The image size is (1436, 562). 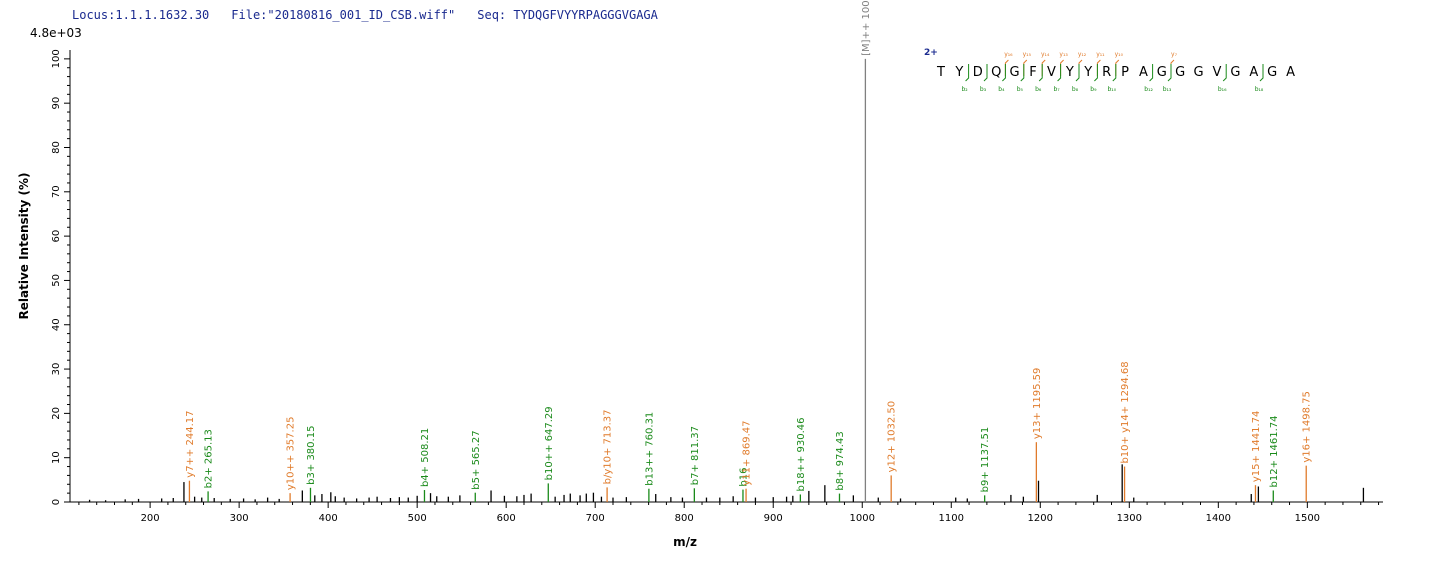 What do you see at coordinates (1119, 54) in the screenshot?
I see `y-mark-label: y₁₀` at bounding box center [1119, 54].